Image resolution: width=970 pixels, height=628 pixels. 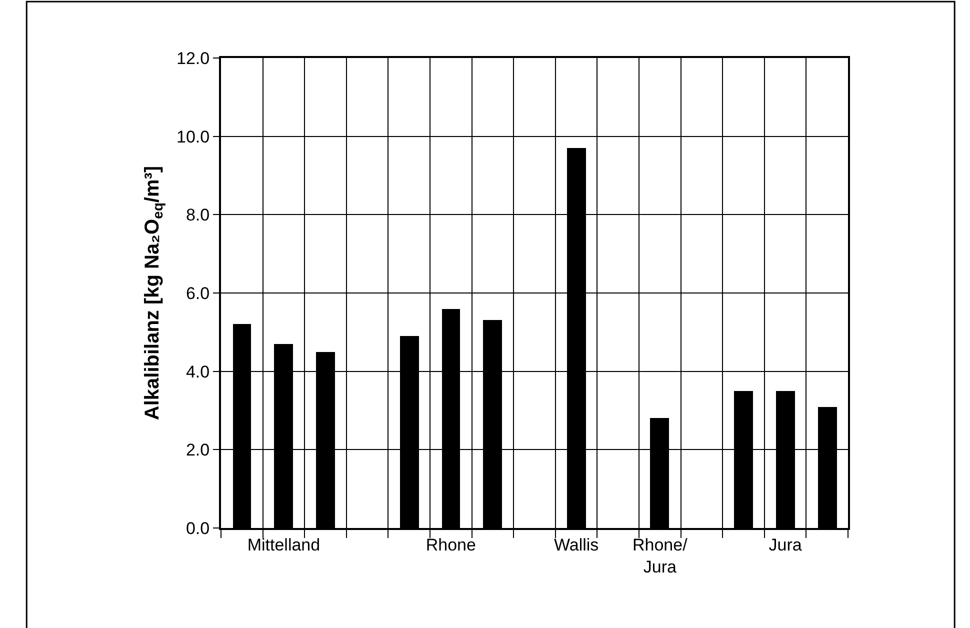 What do you see at coordinates (283, 544) in the screenshot?
I see `x-tick-label: Mittelland` at bounding box center [283, 544].